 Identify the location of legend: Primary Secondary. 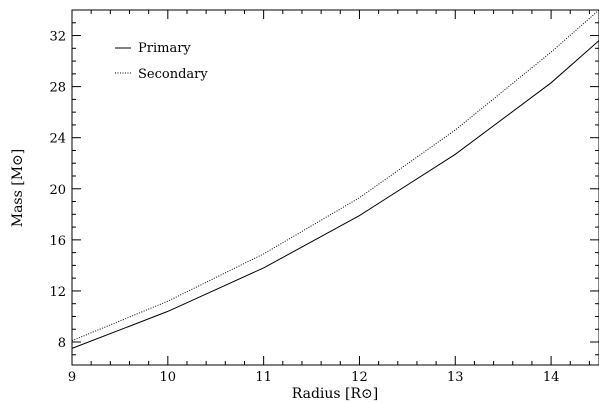
(161, 61).